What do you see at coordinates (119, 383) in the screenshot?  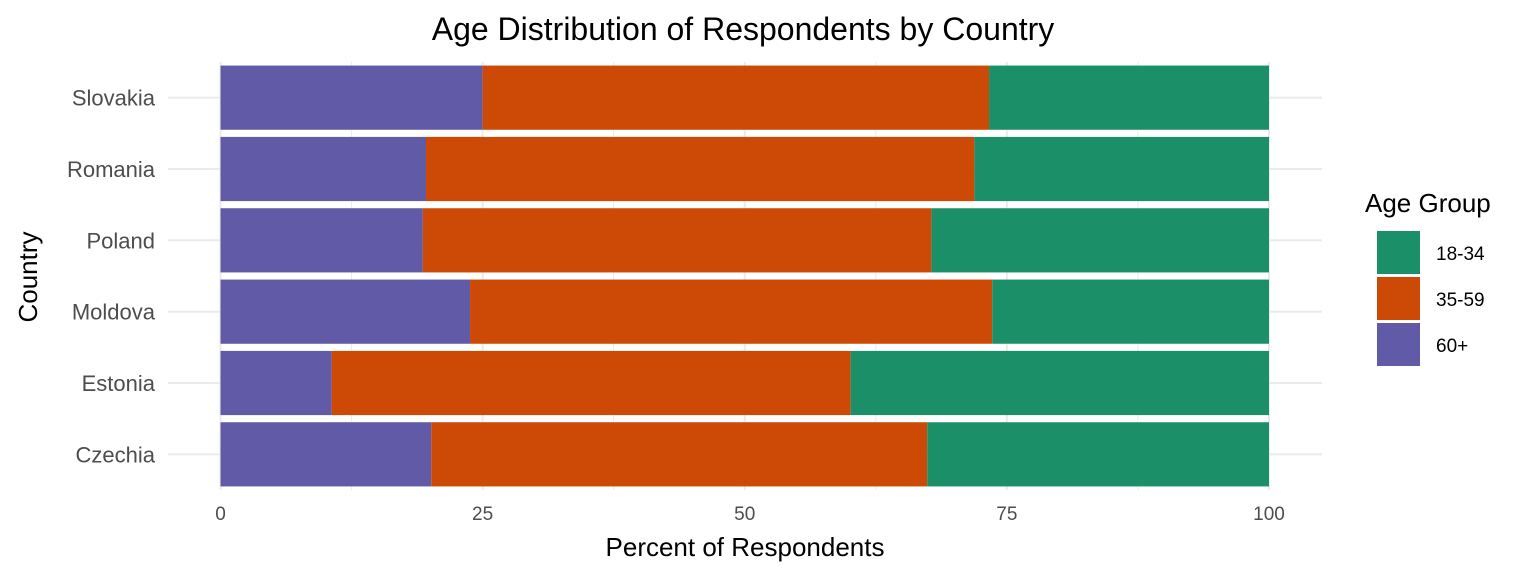 I see `y-tick-label: Estonia` at bounding box center [119, 383].